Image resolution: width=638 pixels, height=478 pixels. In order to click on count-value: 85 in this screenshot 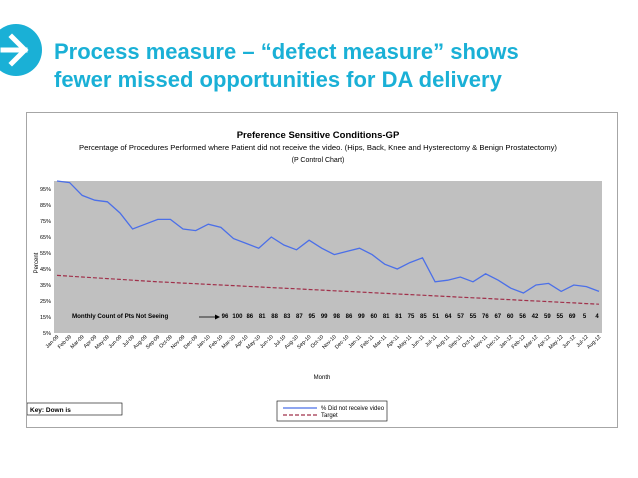, I will do `click(423, 317)`.